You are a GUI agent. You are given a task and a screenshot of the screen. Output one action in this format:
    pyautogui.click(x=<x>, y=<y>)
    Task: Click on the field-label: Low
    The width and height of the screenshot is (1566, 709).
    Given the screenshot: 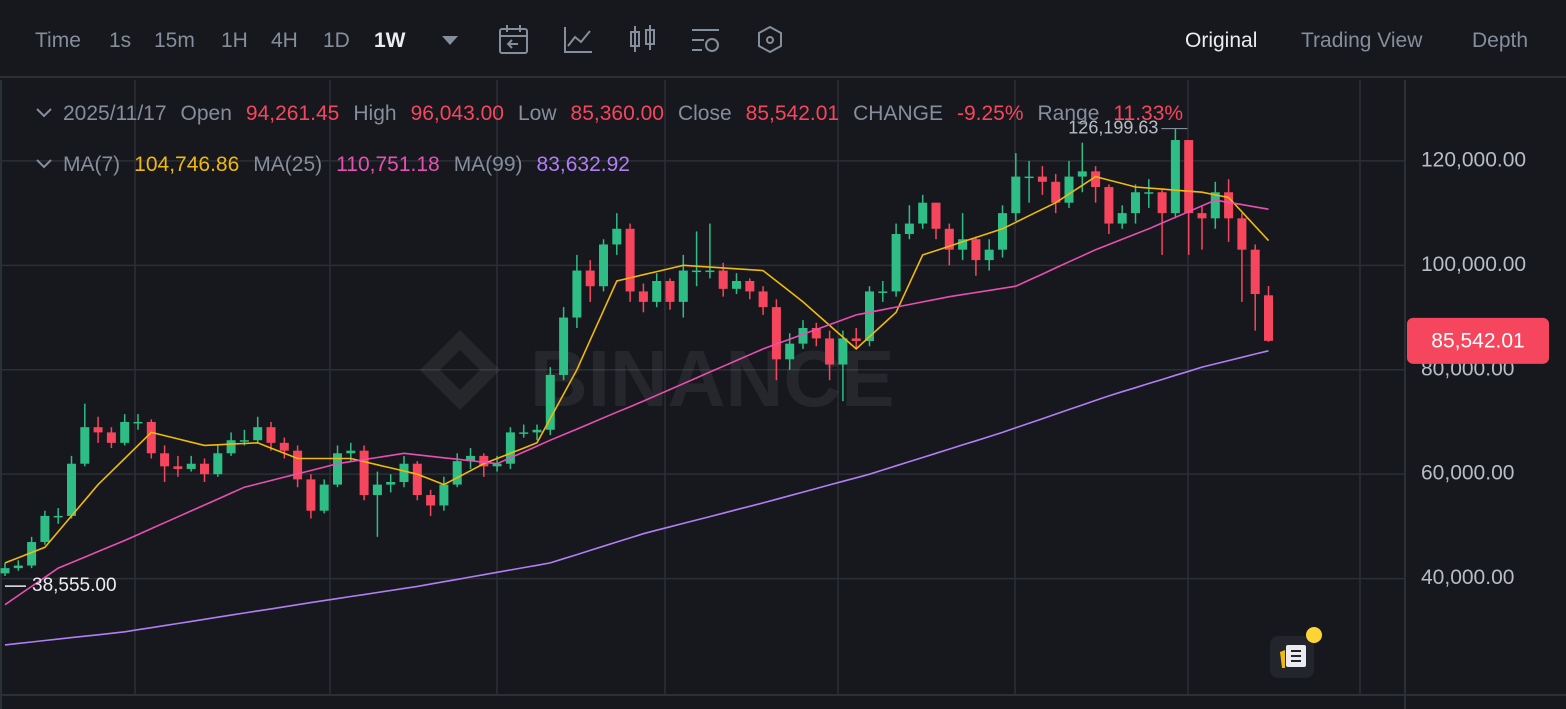 What is the action you would take?
    pyautogui.click(x=537, y=113)
    